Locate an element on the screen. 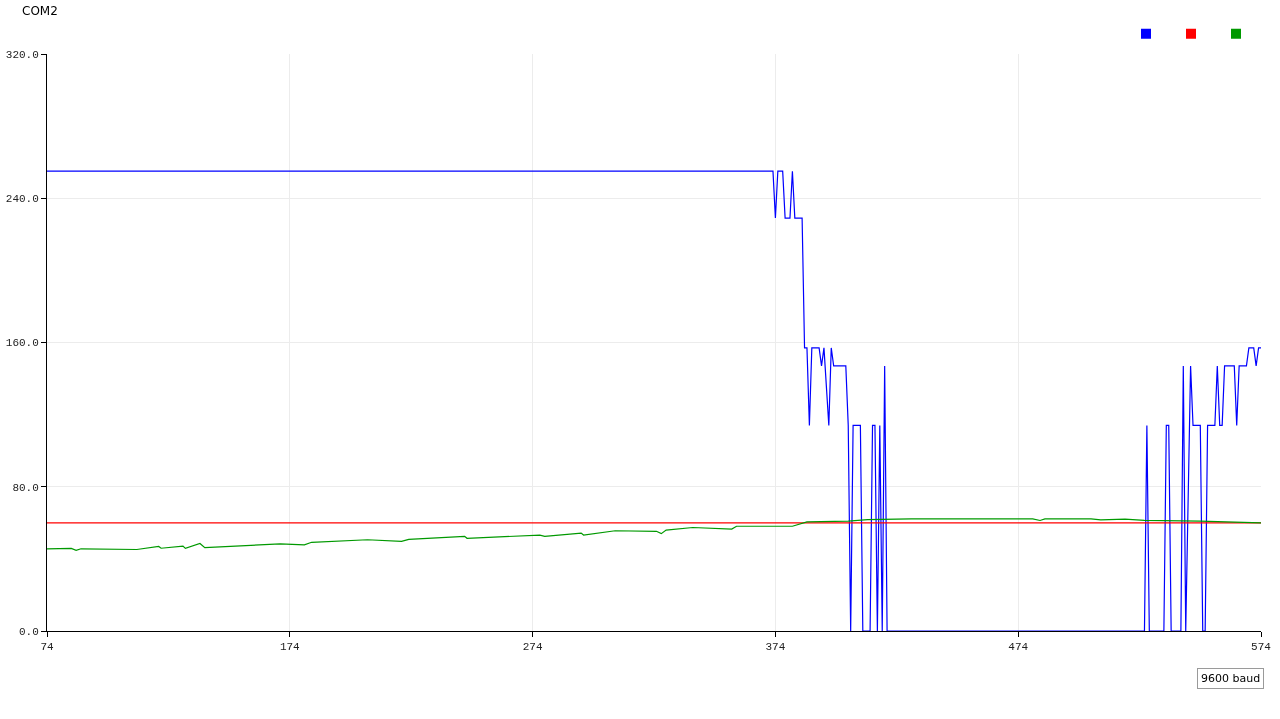 The height and width of the screenshot is (719, 1280). y-tick-label: 160.0 is located at coordinates (22, 343).